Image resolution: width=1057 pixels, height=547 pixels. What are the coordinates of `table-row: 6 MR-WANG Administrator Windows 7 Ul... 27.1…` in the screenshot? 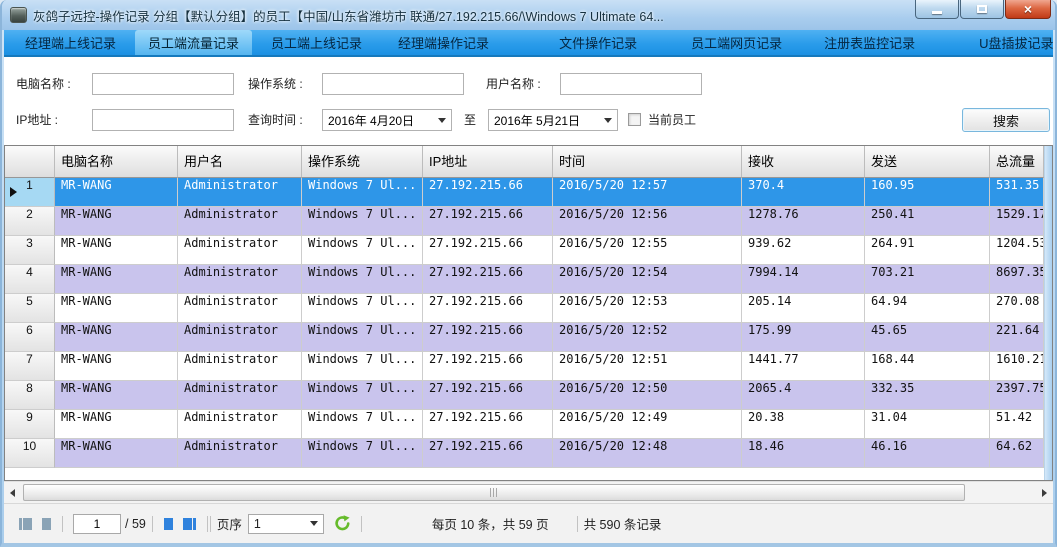 It's located at (524, 337).